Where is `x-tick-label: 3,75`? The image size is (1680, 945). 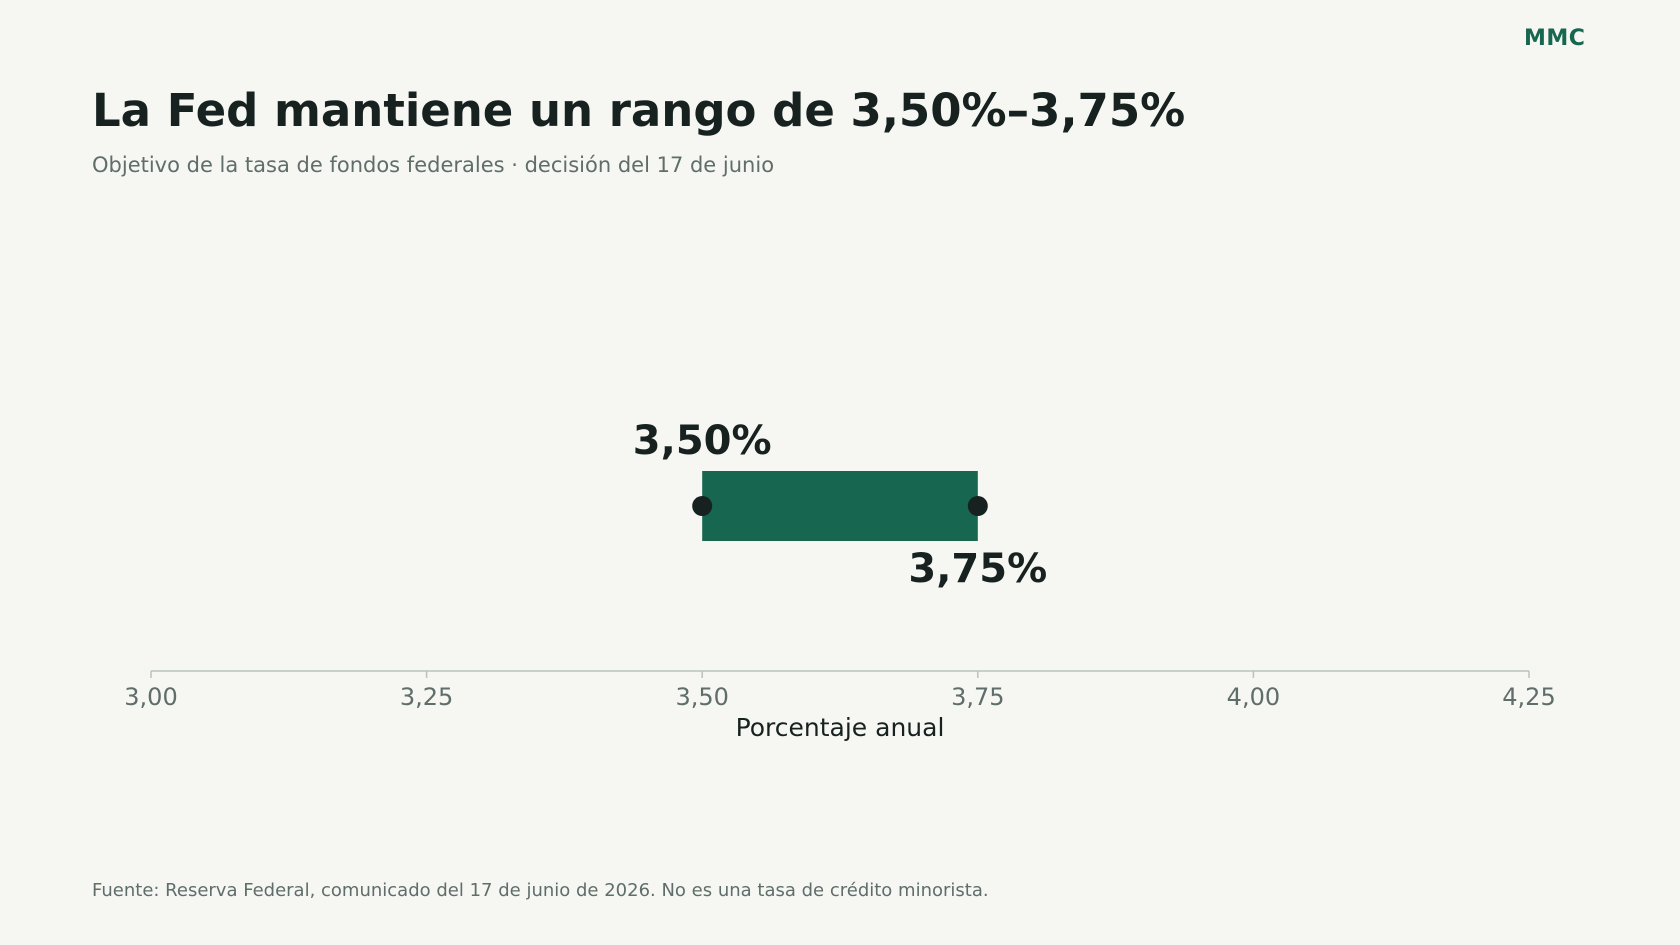
x-tick-label: 3,75 is located at coordinates (977, 697).